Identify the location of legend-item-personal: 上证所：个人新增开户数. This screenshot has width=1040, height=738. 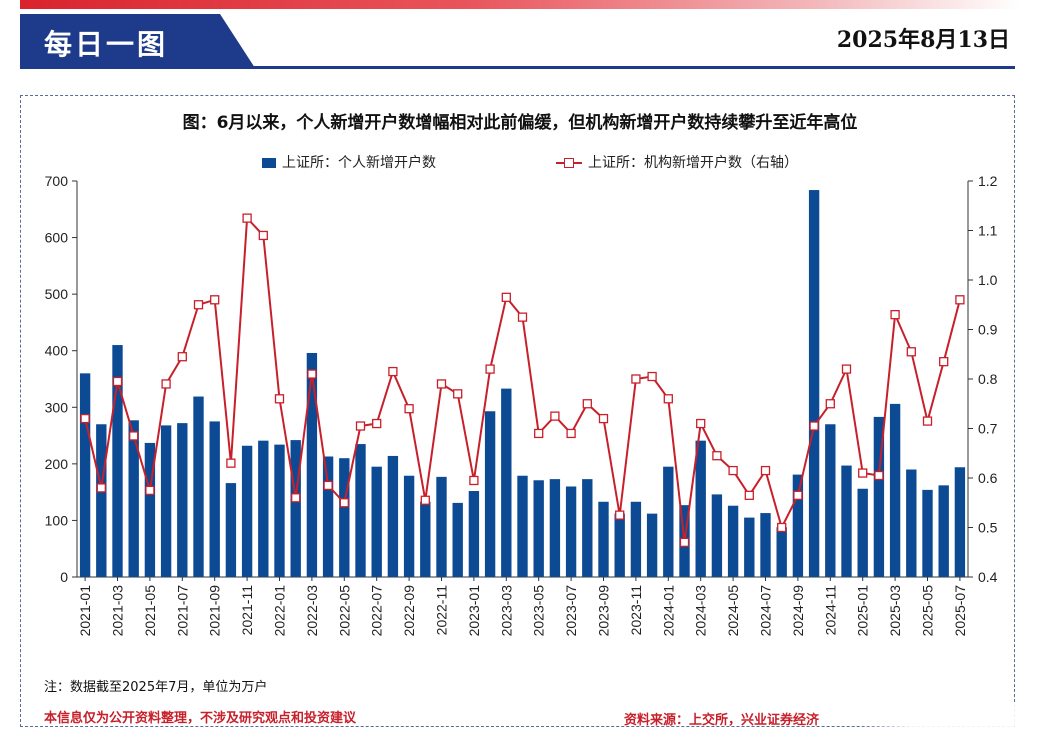
(349, 162).